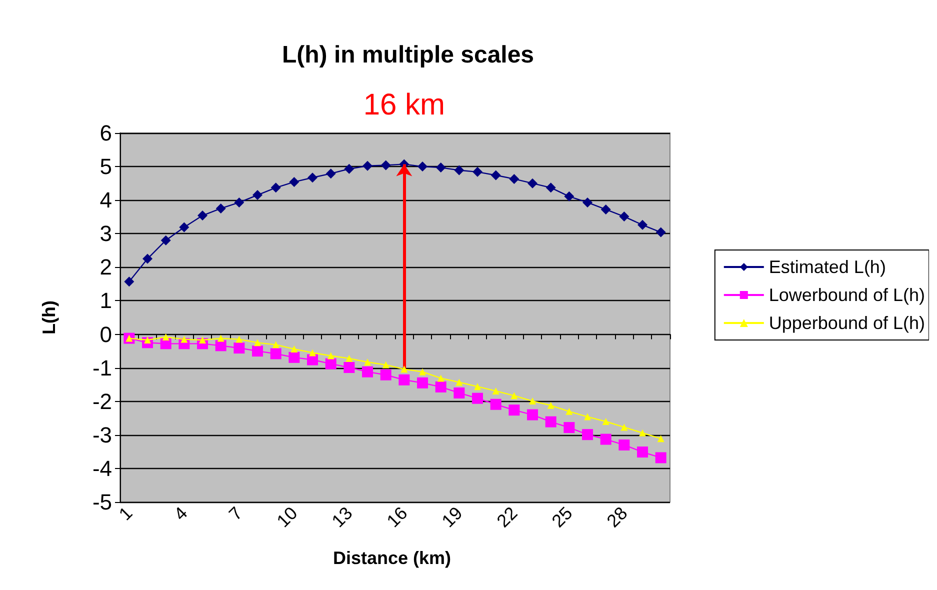  I want to click on legend-label: Estimated L(h), so click(827, 267).